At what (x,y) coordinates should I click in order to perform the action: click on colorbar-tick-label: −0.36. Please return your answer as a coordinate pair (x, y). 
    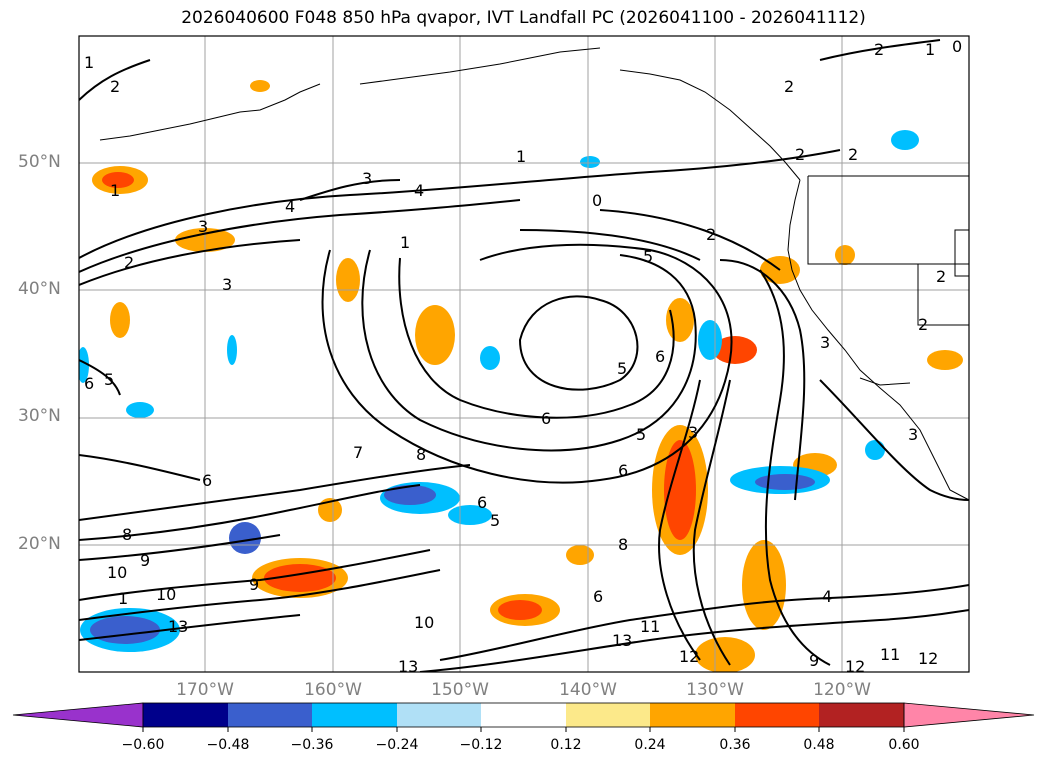
    Looking at the image, I should click on (312, 745).